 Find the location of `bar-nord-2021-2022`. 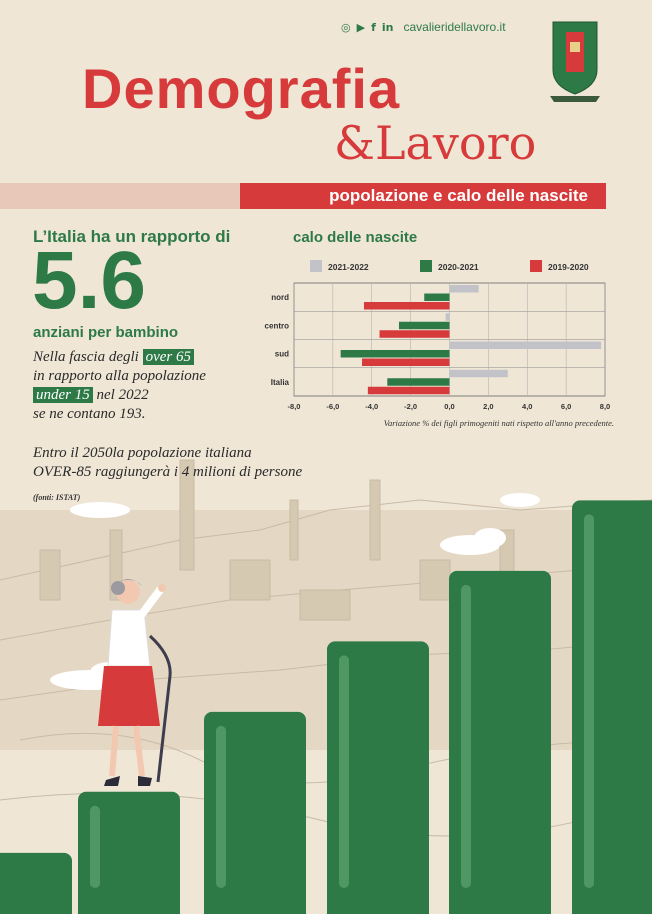

bar-nord-2021-2022 is located at coordinates (464, 289).